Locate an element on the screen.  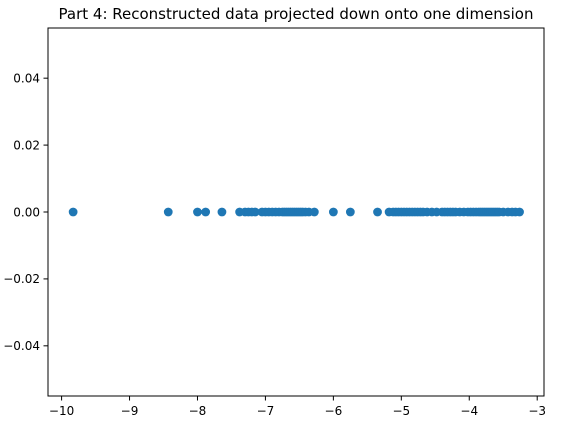
x-tick-label: −6 is located at coordinates (334, 411).